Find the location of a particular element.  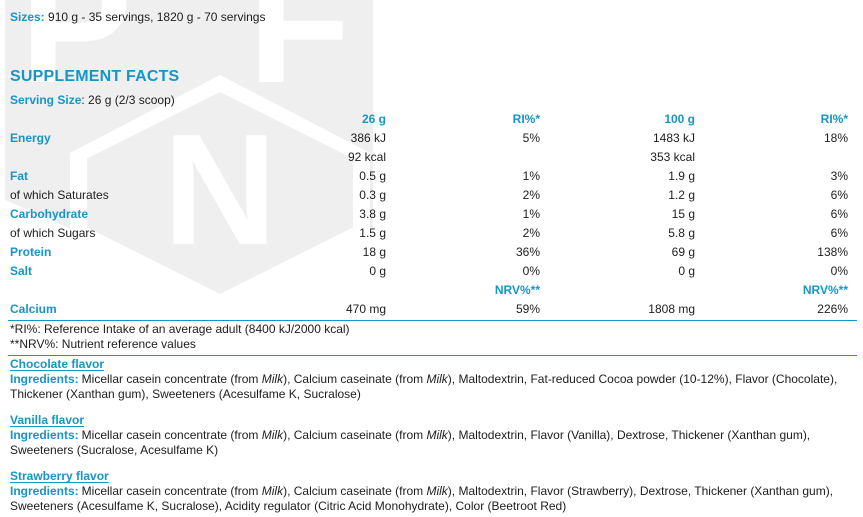

watermark-letter-f: F is located at coordinates (299, 59).